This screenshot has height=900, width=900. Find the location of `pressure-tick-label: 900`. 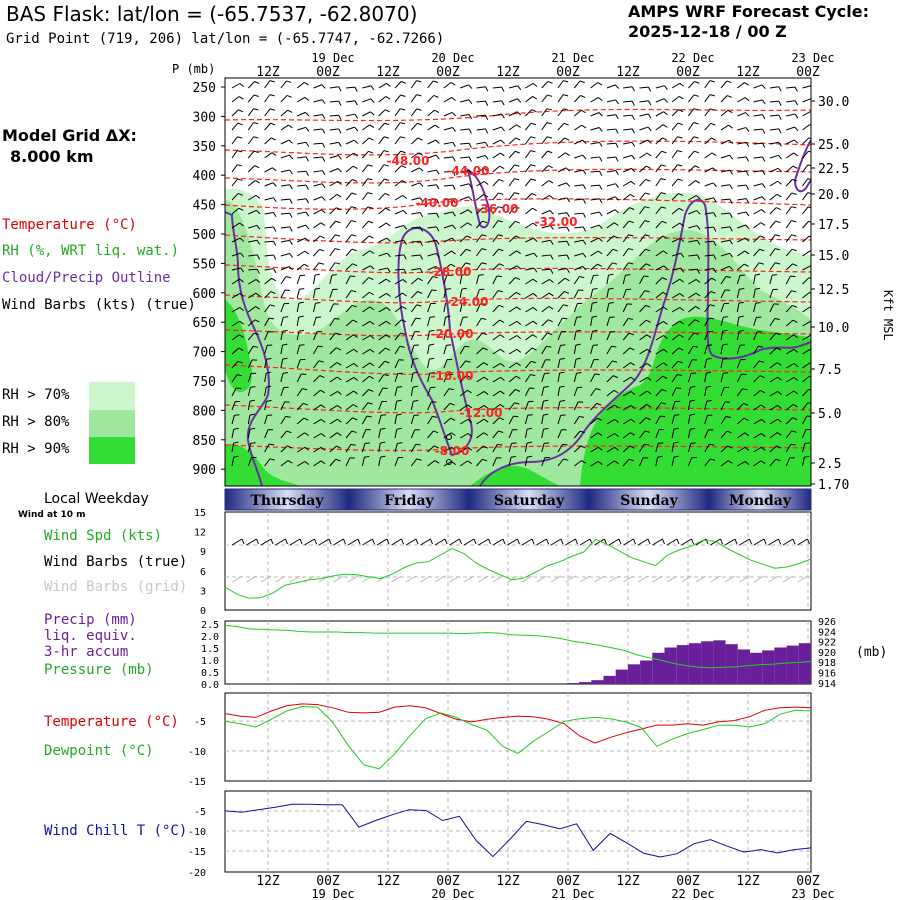

pressure-tick-label: 900 is located at coordinates (204, 470).